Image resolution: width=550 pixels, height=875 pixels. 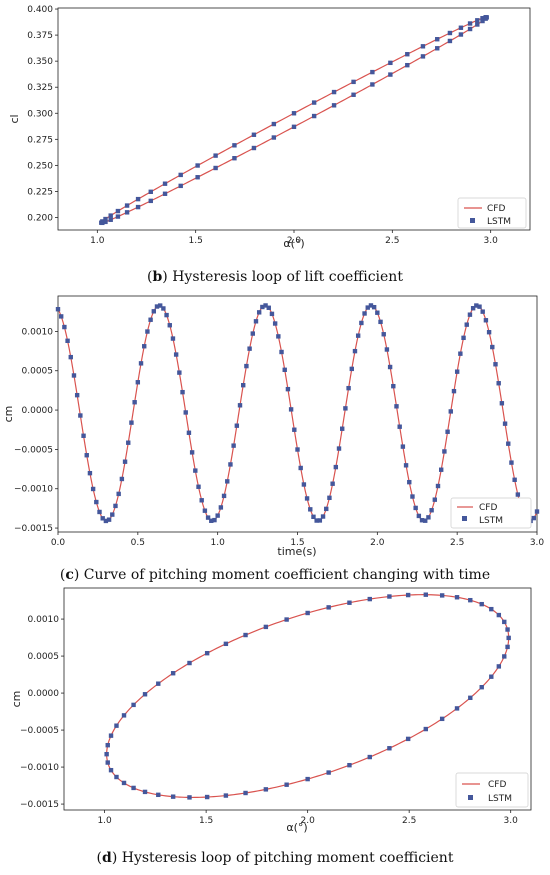 I want to click on x-tick-label: 2.5, so click(x=392, y=241).